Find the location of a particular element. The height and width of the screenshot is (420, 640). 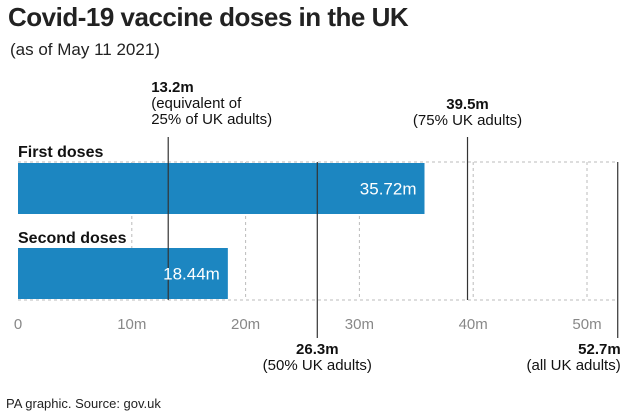

annotation-value-13.2: 13.2m is located at coordinates (172, 87).